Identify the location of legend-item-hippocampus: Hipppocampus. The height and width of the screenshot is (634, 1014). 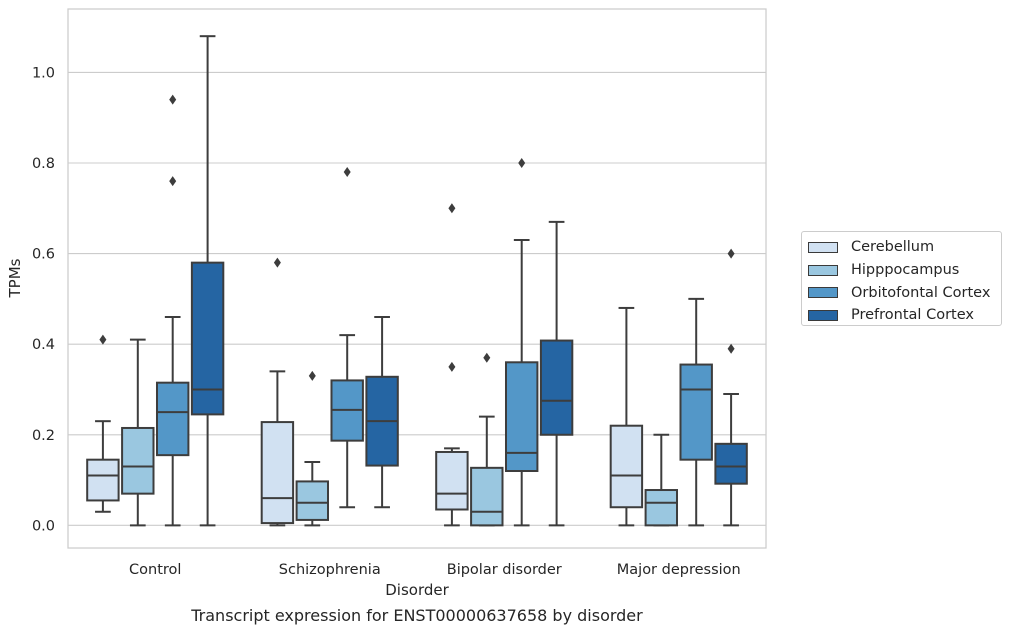
(904, 270).